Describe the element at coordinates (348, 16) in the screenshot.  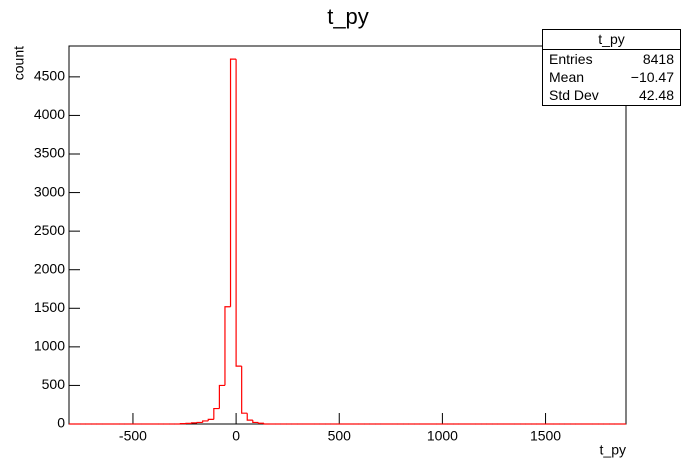
I see `chart-title: t_py` at that location.